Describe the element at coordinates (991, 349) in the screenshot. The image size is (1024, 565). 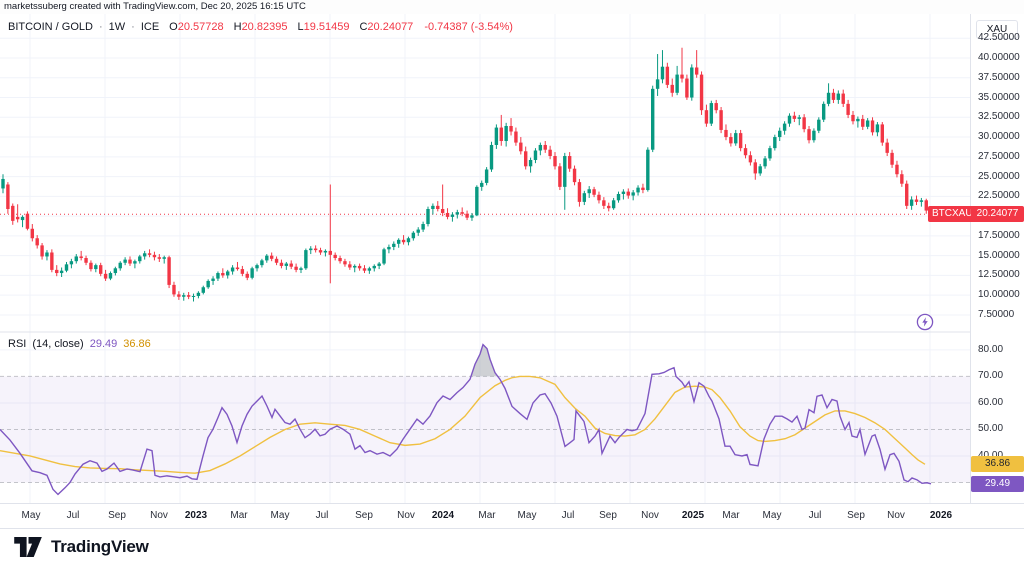
I see `rsi-axis-tick: 80.00` at that location.